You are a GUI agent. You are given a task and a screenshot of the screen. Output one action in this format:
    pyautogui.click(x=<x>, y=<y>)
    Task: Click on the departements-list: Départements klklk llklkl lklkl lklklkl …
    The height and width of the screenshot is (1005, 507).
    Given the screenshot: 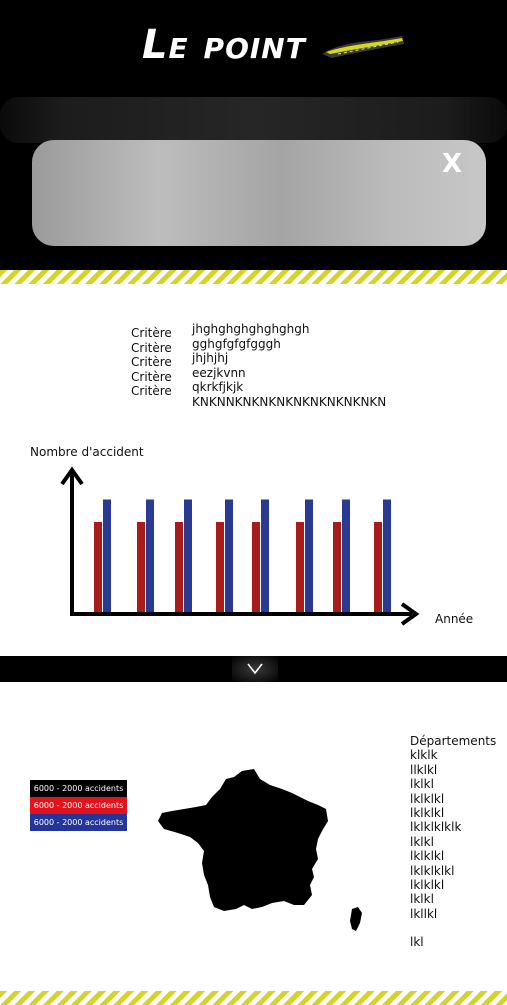 What is the action you would take?
    pyautogui.click(x=453, y=842)
    